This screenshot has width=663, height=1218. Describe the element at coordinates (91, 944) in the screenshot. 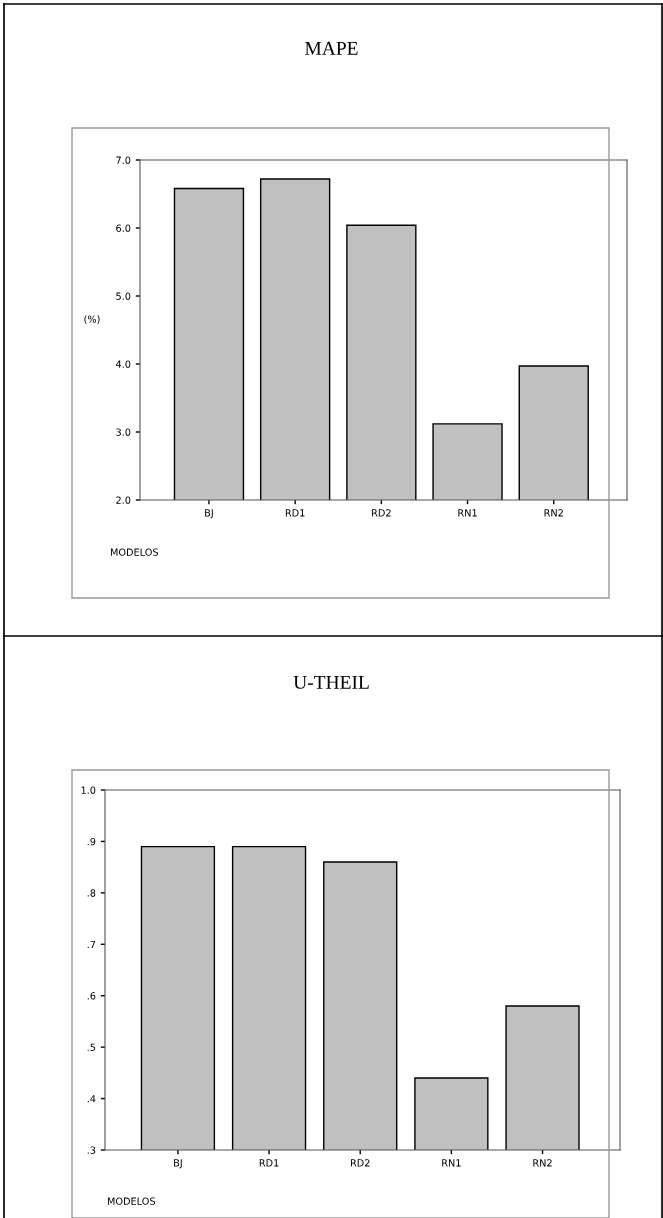

I see `y-tick-label: .7` at that location.